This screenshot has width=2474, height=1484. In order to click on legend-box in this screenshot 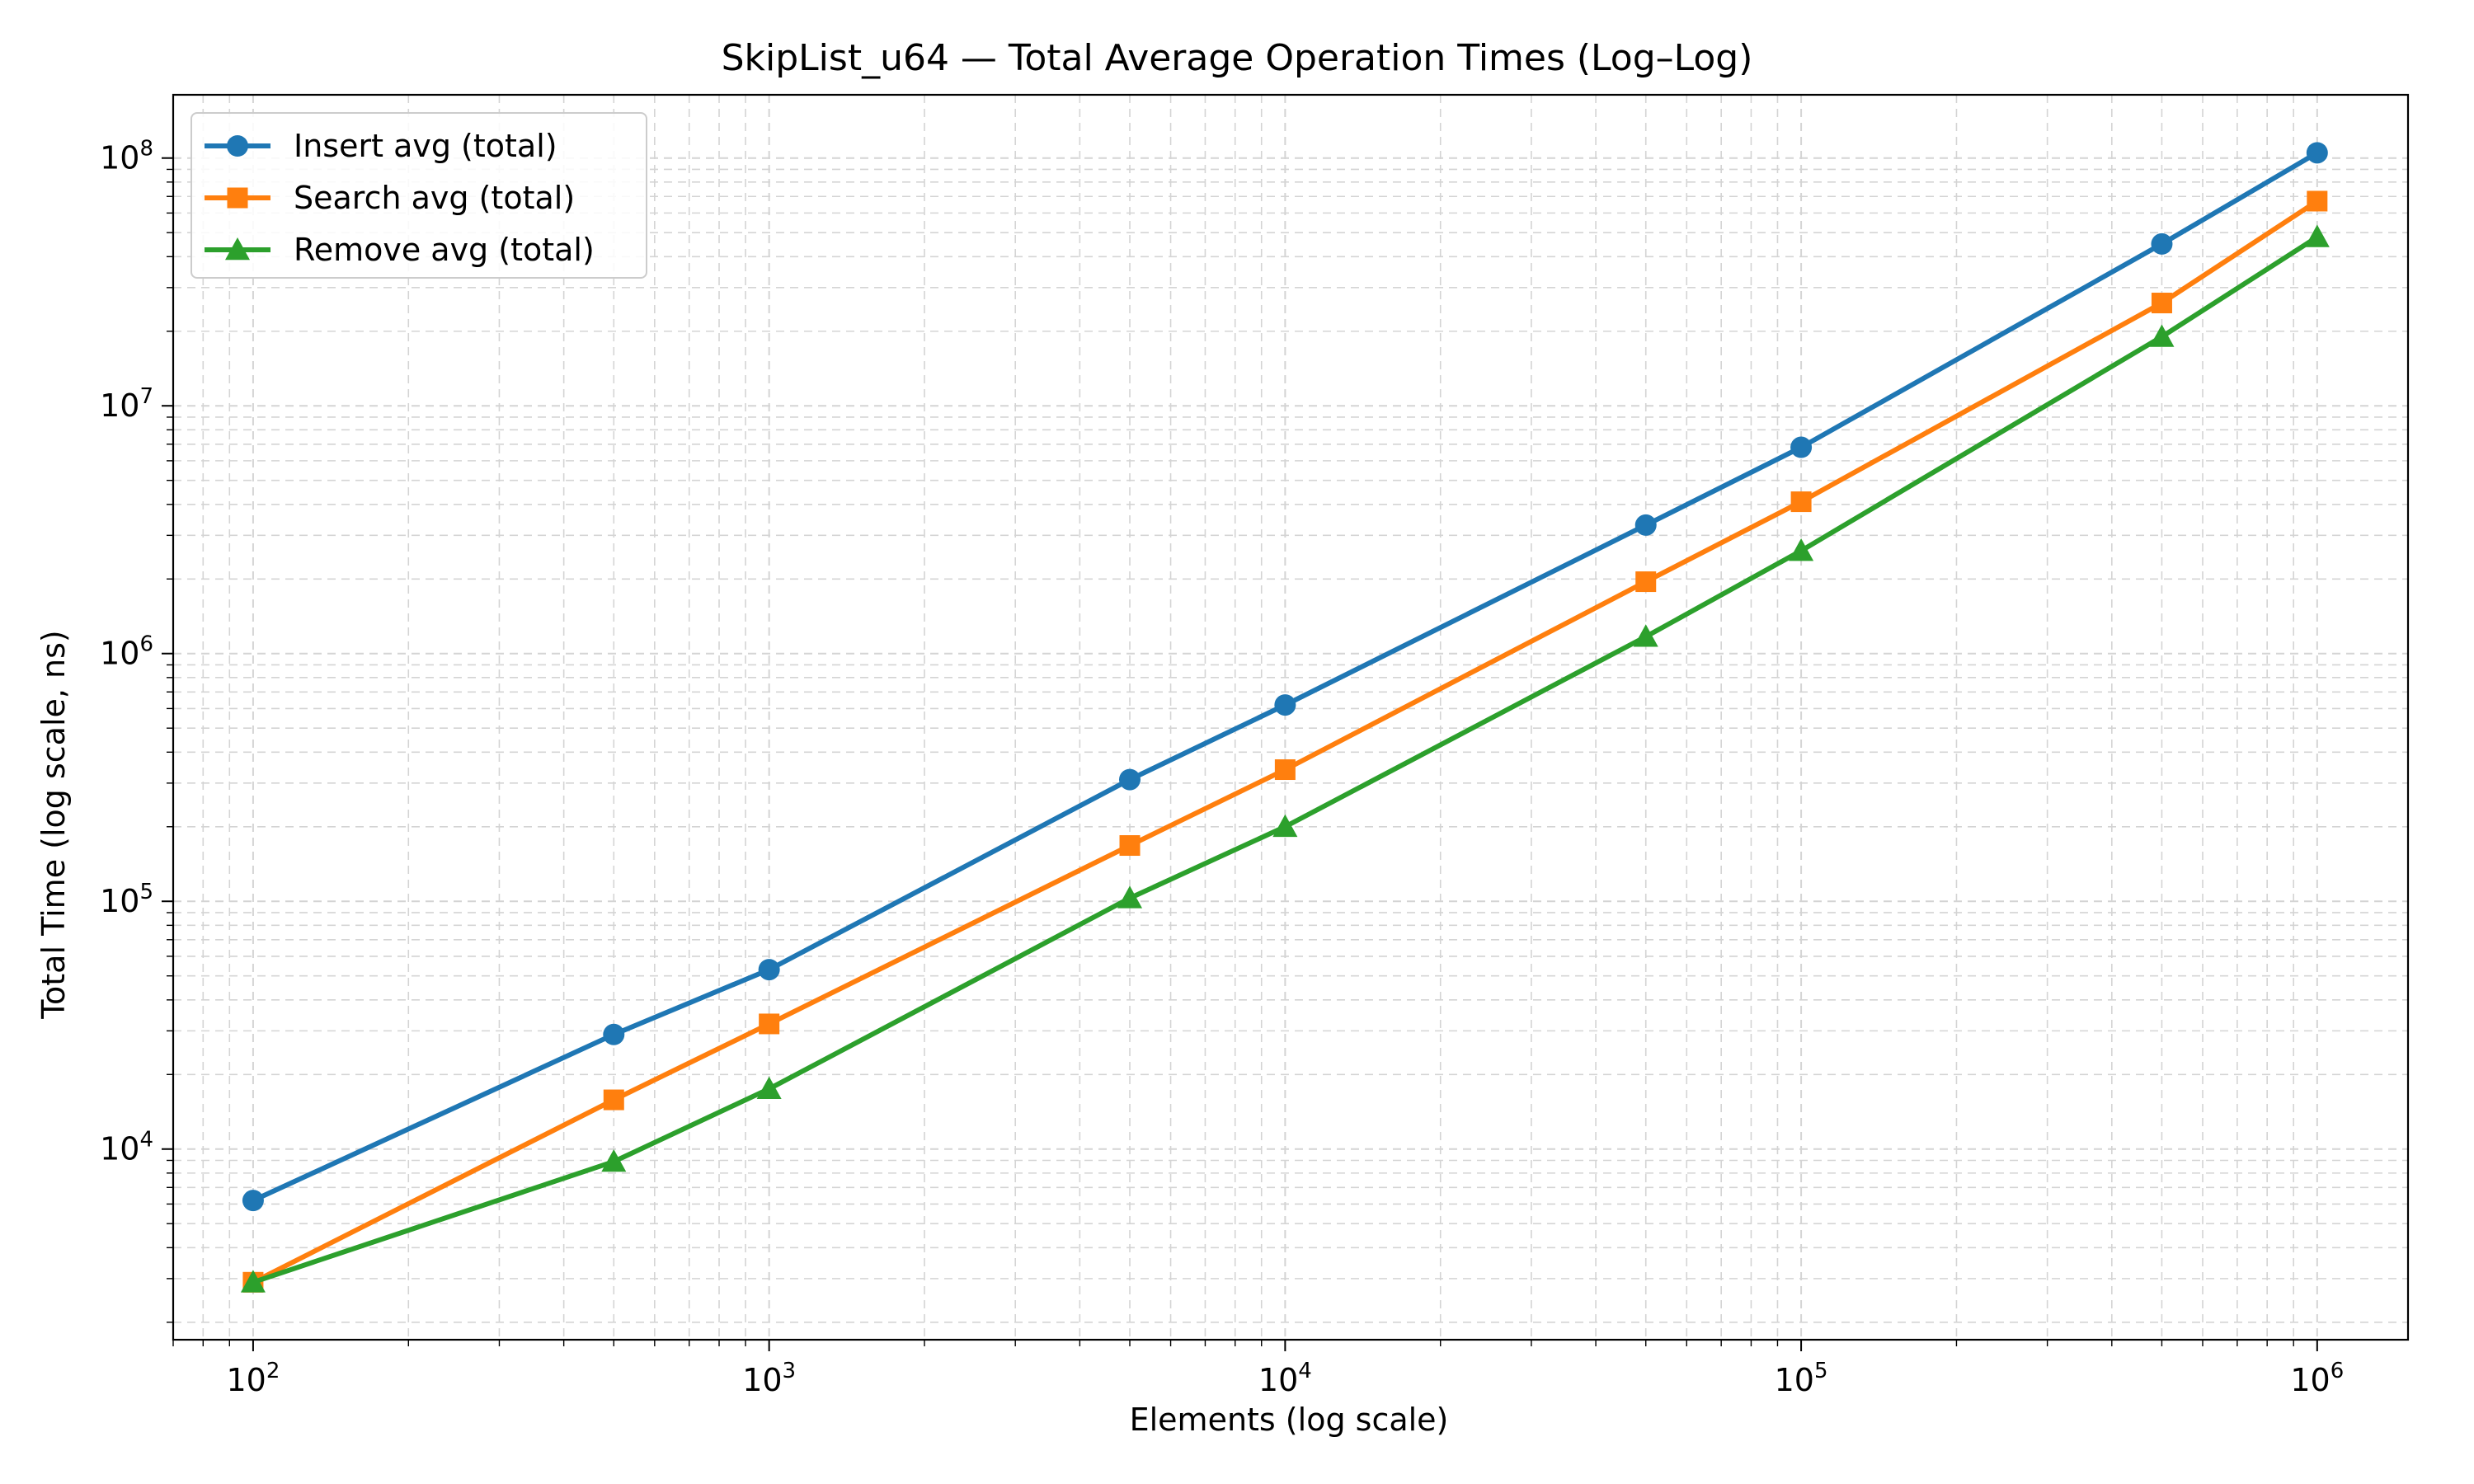, I will do `click(418, 195)`.